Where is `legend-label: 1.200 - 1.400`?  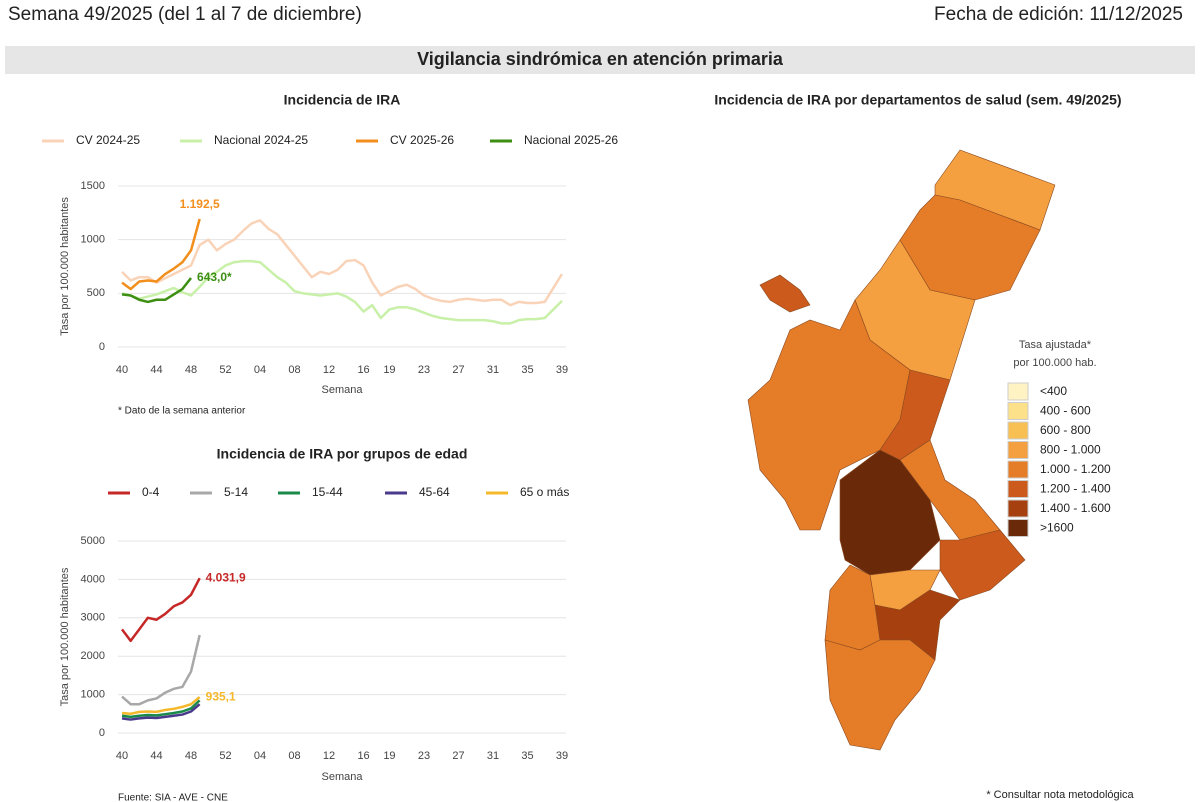
legend-label: 1.200 - 1.400 is located at coordinates (1075, 489).